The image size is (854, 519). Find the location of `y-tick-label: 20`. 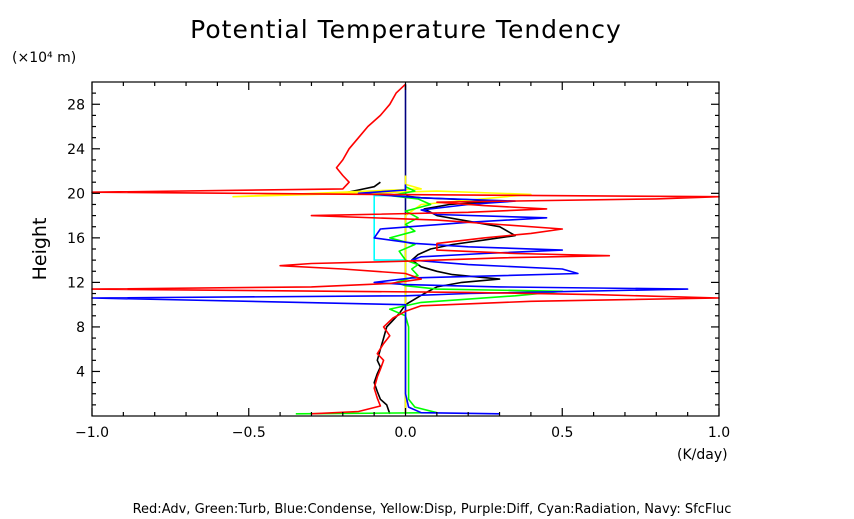

y-tick-label: 20 is located at coordinates (76, 194).